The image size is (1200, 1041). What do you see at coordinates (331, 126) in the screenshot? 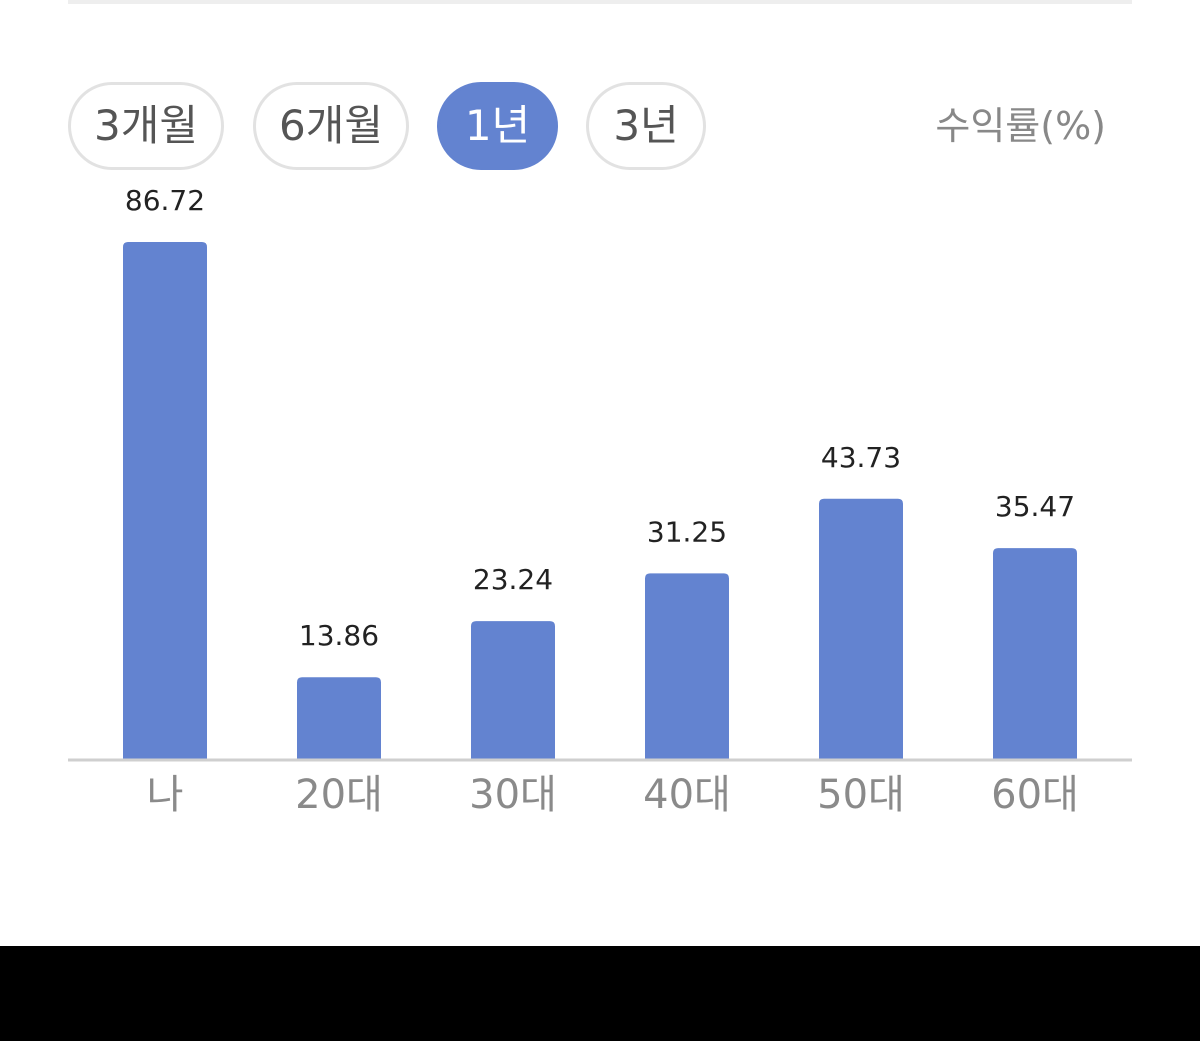
I see `tab-6-months: 6개월` at bounding box center [331, 126].